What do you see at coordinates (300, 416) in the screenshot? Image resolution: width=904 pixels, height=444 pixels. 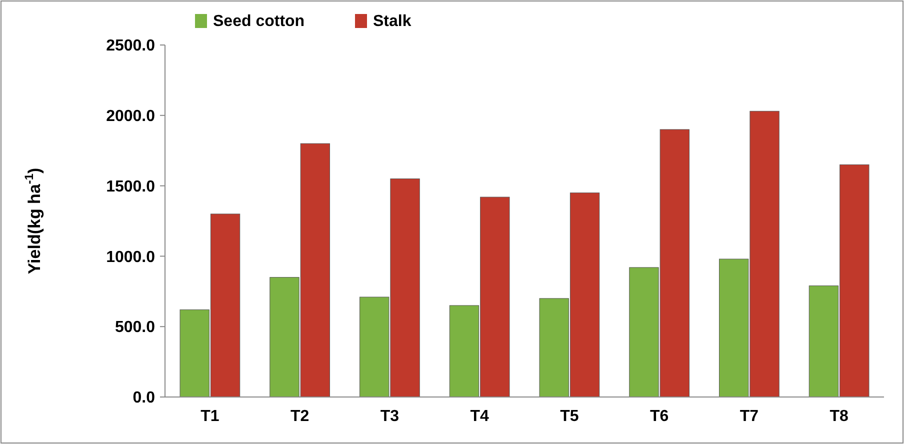 I see `x-tick-label: T2` at bounding box center [300, 416].